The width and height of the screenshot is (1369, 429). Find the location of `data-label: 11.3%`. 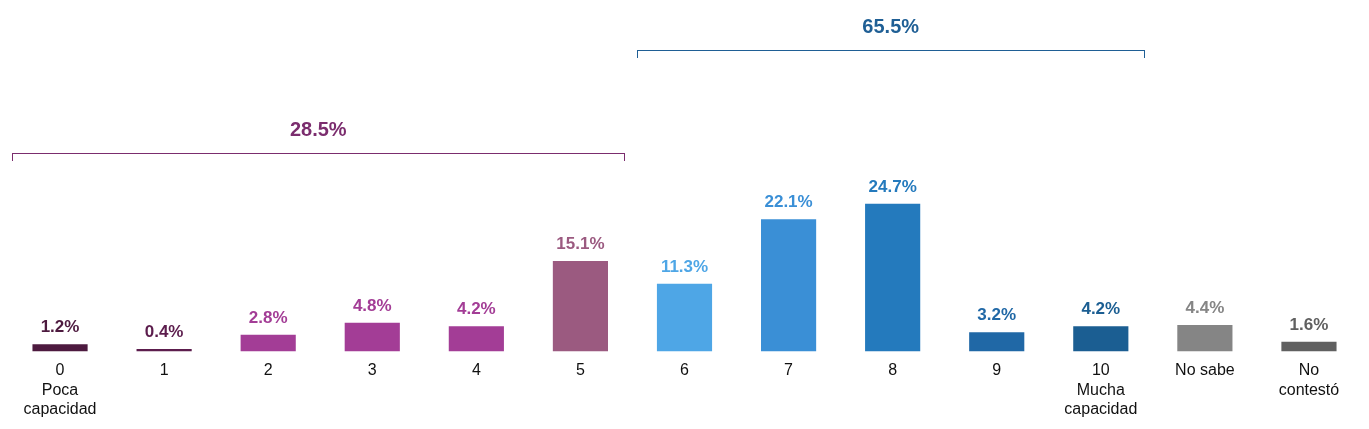

data-label: 11.3% is located at coordinates (684, 267).